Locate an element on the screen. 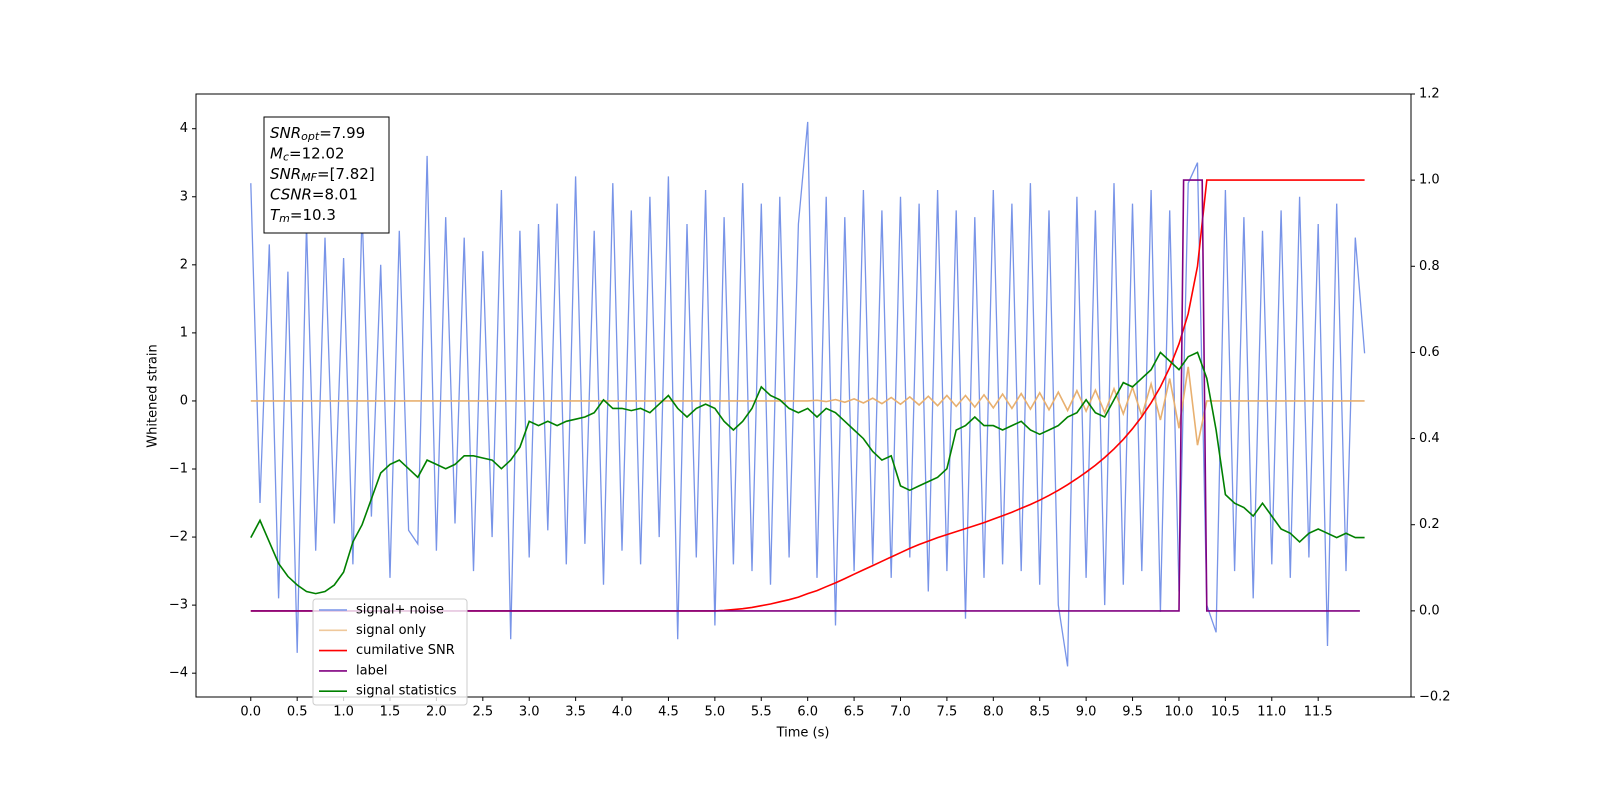  legend-label: cumilative SNR is located at coordinates (405, 650).